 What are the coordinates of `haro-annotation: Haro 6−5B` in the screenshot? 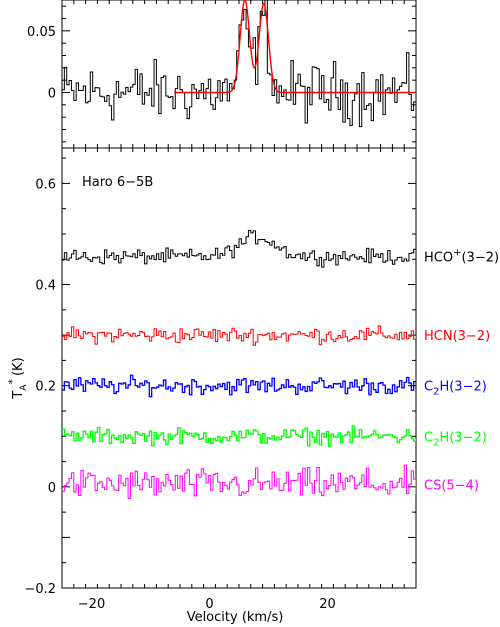 It's located at (117, 182).